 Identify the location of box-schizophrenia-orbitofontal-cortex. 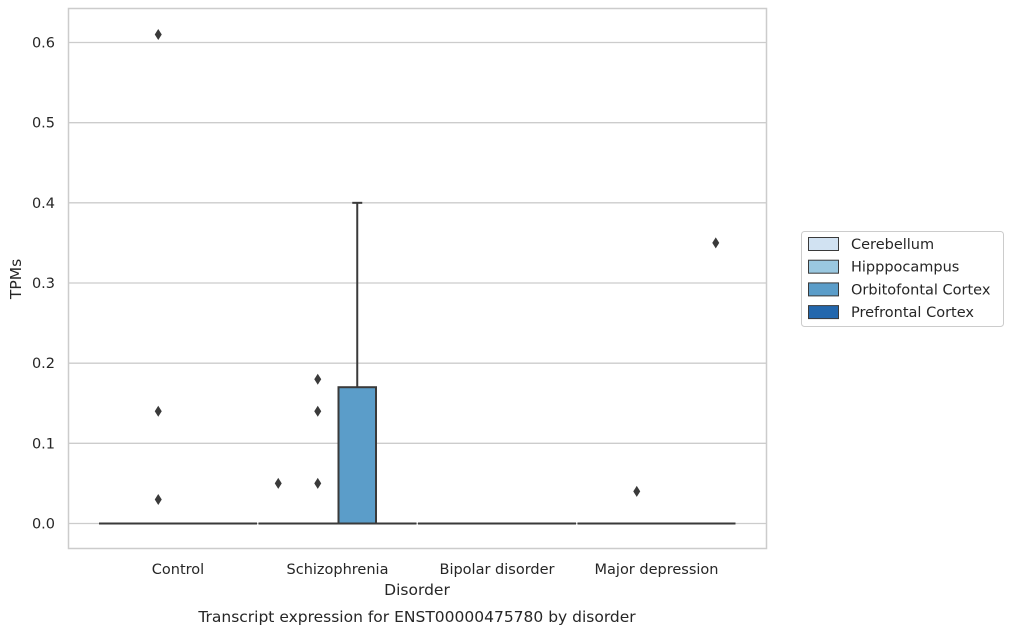
(357, 363).